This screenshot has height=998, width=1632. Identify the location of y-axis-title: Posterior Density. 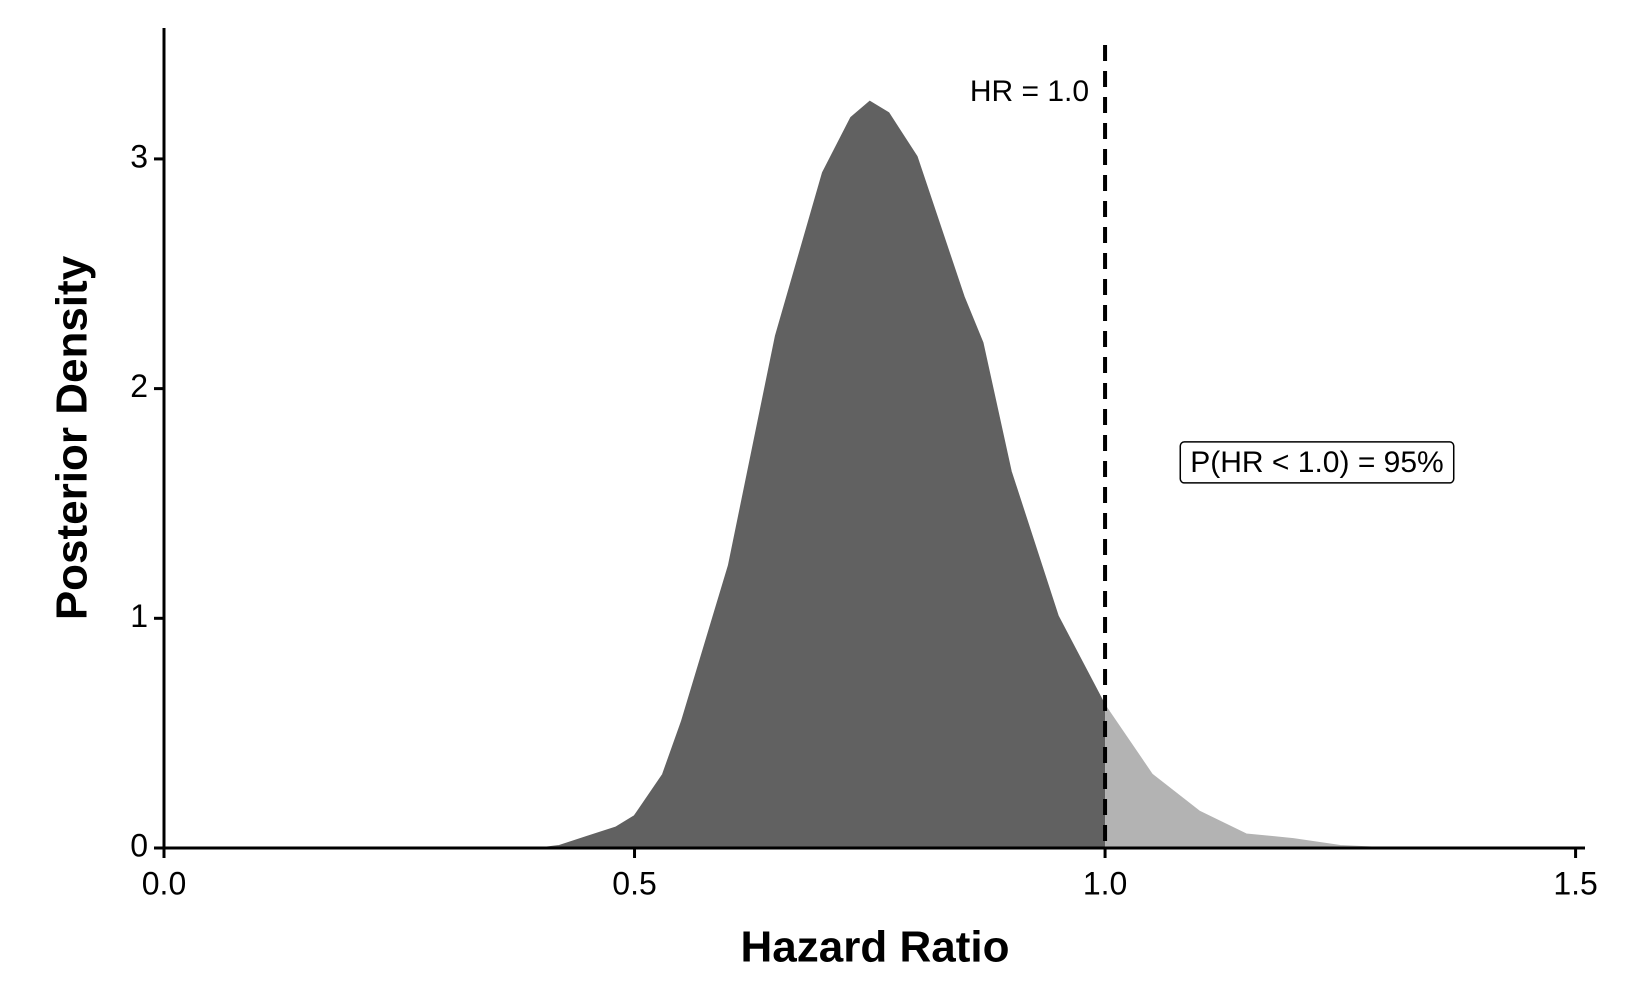
(72, 437).